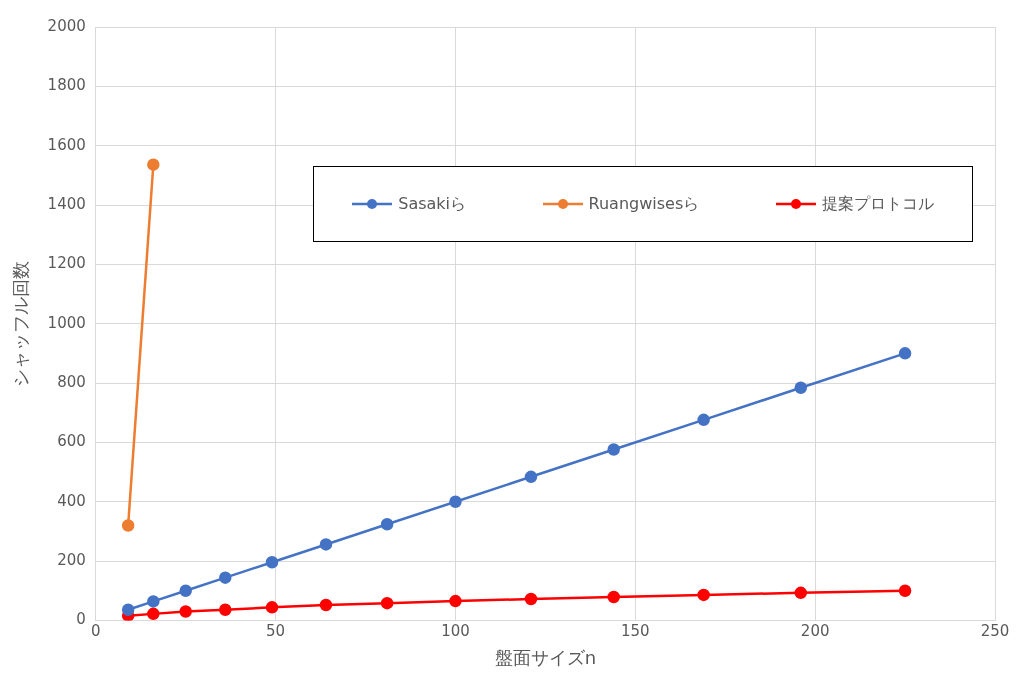 The height and width of the screenshot is (682, 1021). Describe the element at coordinates (71, 381) in the screenshot. I see `y-tick-label: 800` at that location.